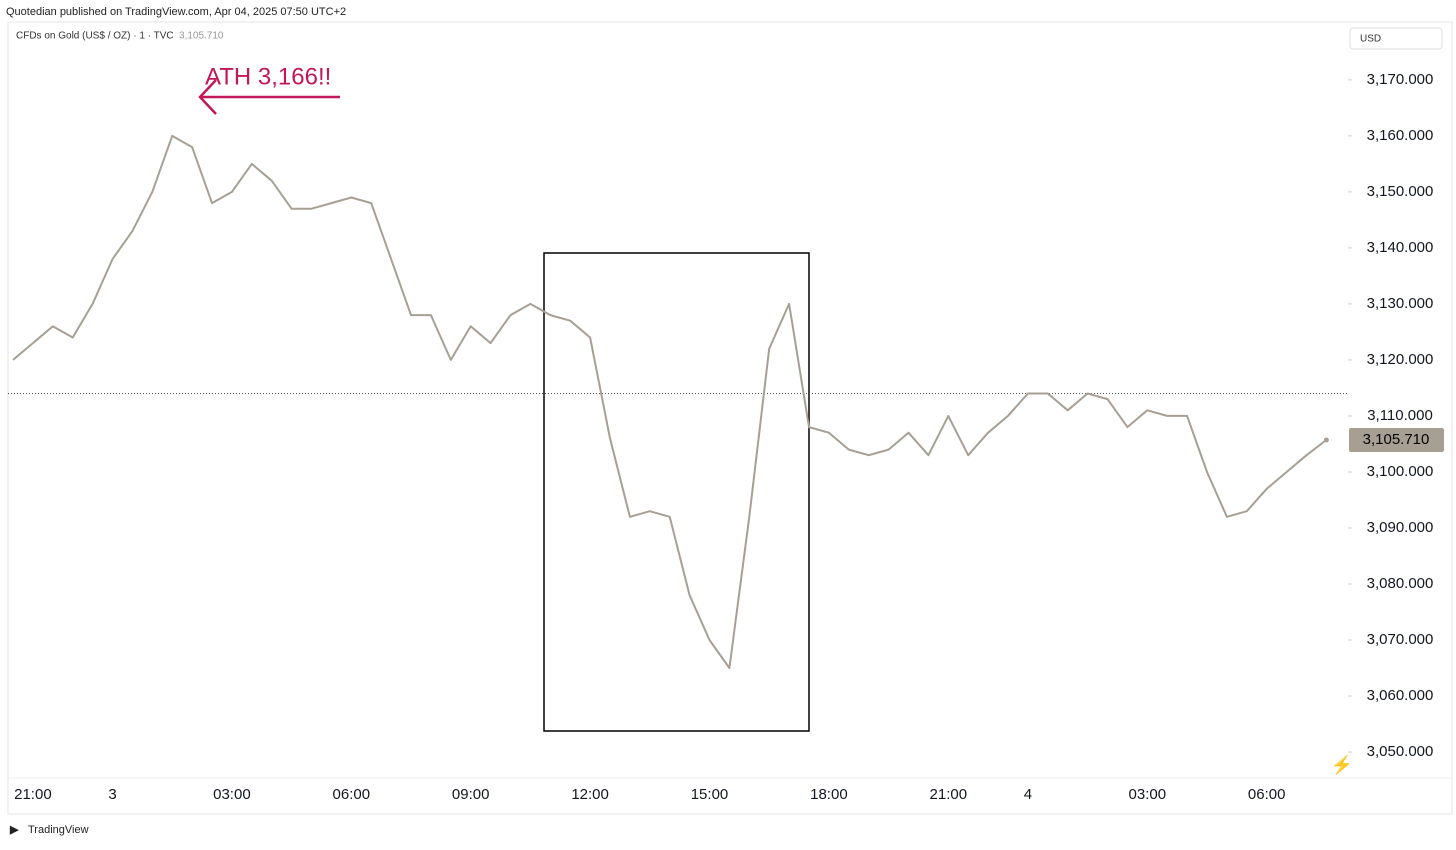 Image resolution: width=1456 pixels, height=850 pixels. Describe the element at coordinates (1400, 751) in the screenshot. I see `y-tick-label: 3,050.000` at that location.